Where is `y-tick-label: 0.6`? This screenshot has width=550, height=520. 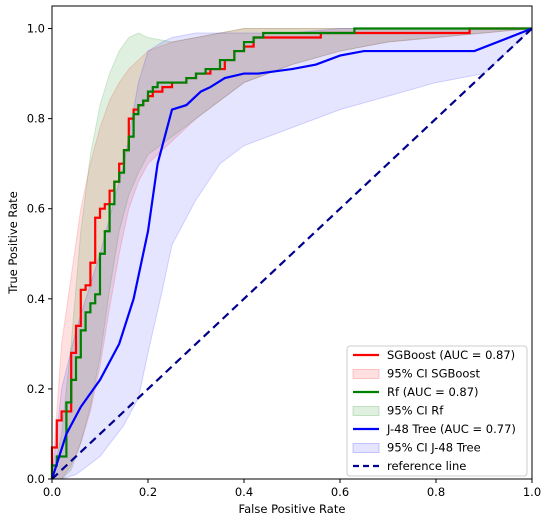 y-tick-label: 0.6 is located at coordinates (36, 209).